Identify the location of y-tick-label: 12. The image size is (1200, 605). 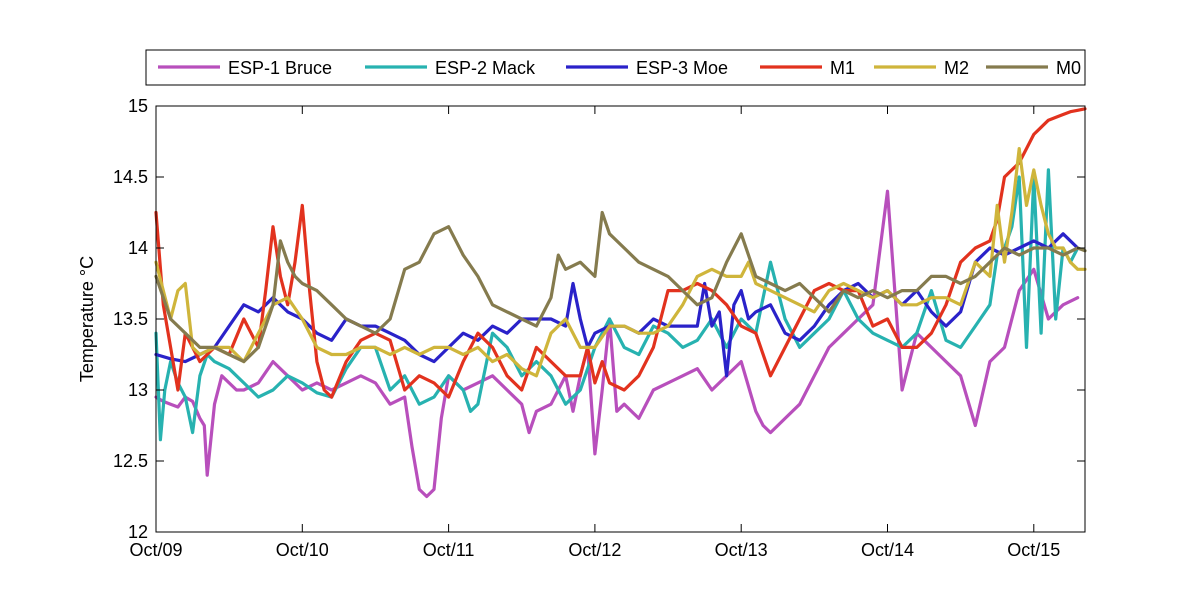
(138, 532).